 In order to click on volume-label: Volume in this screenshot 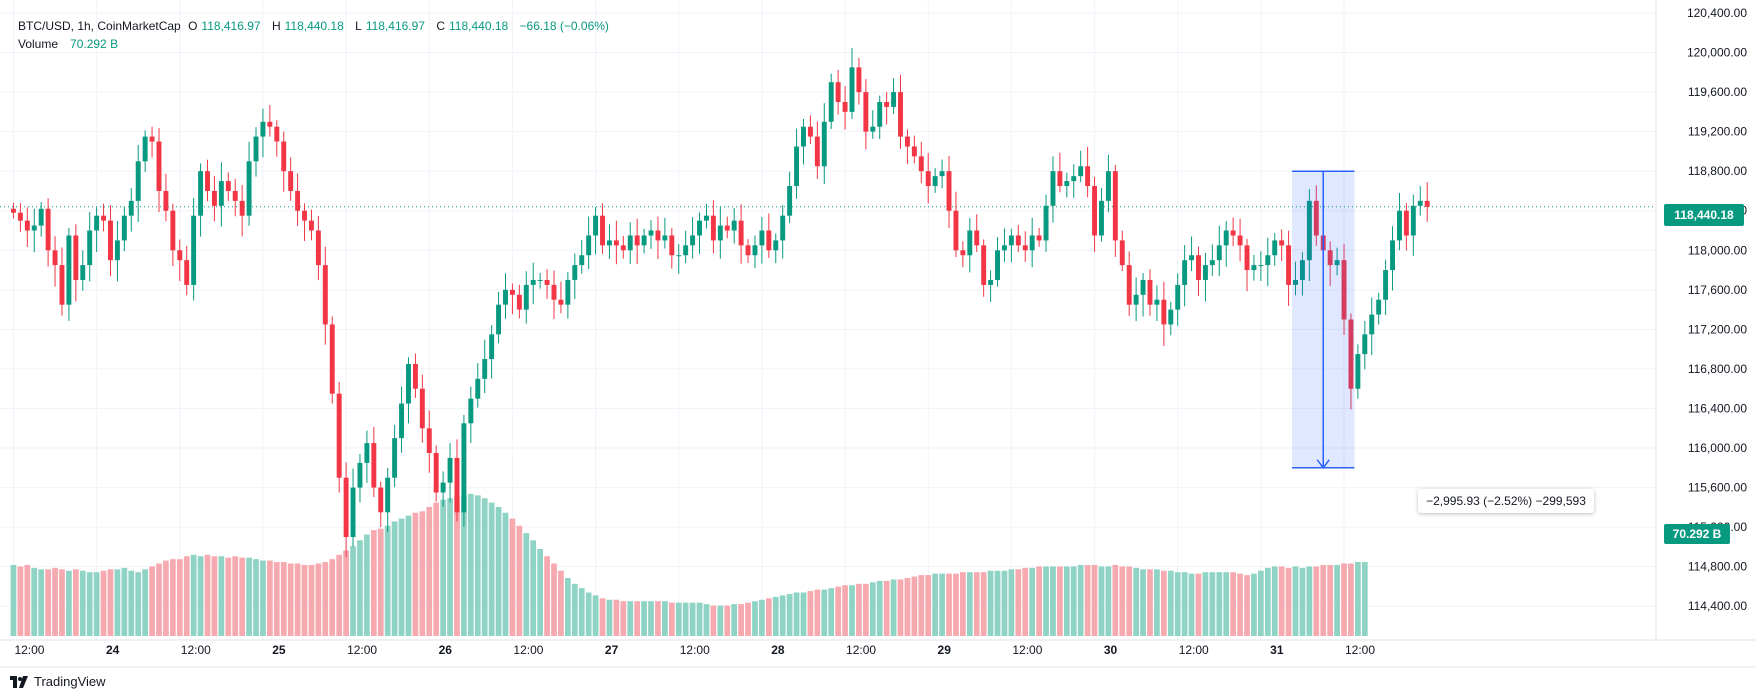, I will do `click(38, 44)`.